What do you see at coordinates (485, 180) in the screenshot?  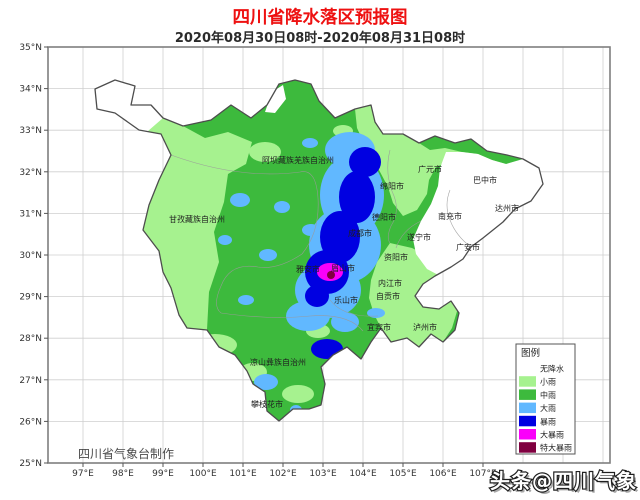 I see `region-label: 巴中市` at bounding box center [485, 180].